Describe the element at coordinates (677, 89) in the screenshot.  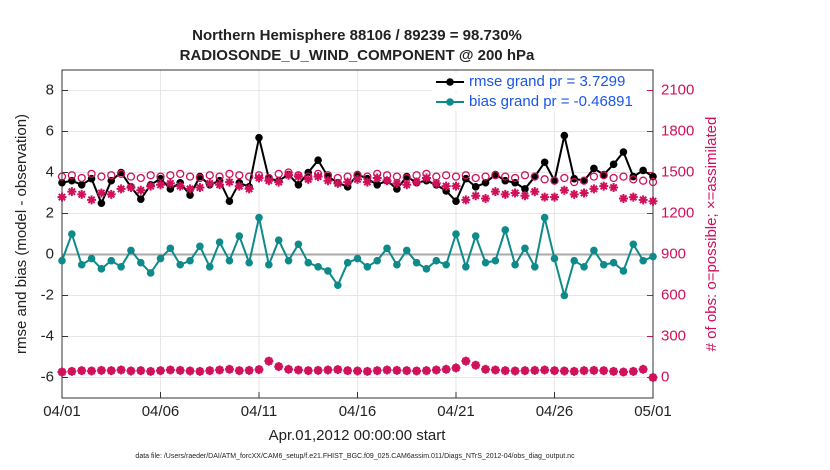
I see `y2-tick-label: 2100` at that location.